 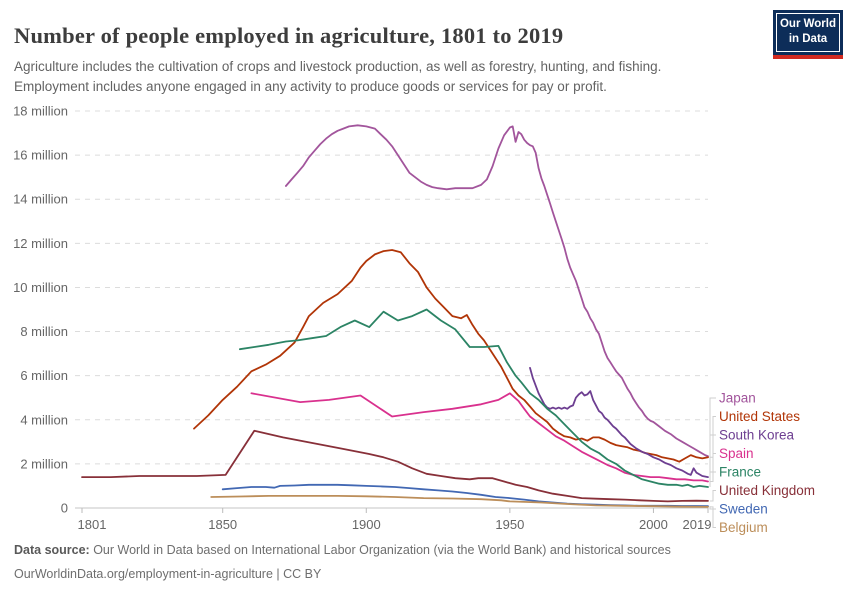 I want to click on x-axis-tick-label: 2000, so click(x=653, y=524).